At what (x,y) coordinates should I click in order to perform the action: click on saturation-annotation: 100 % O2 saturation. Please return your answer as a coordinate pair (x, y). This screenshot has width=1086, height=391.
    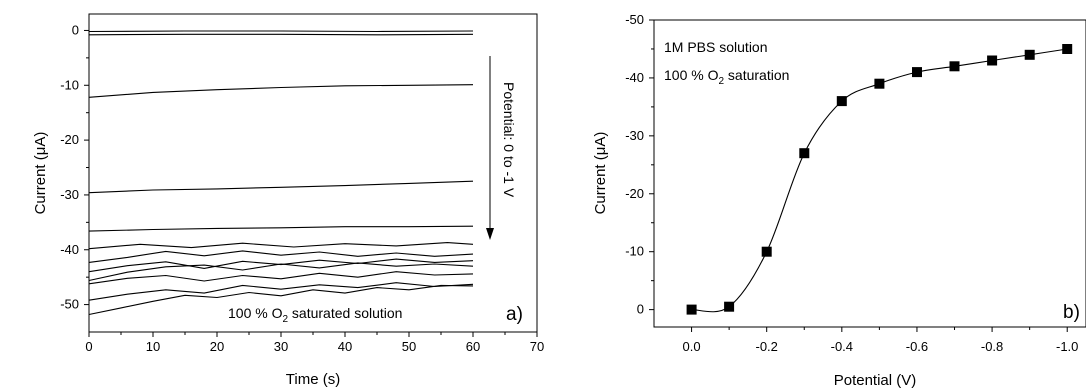
    Looking at the image, I should click on (726, 77).